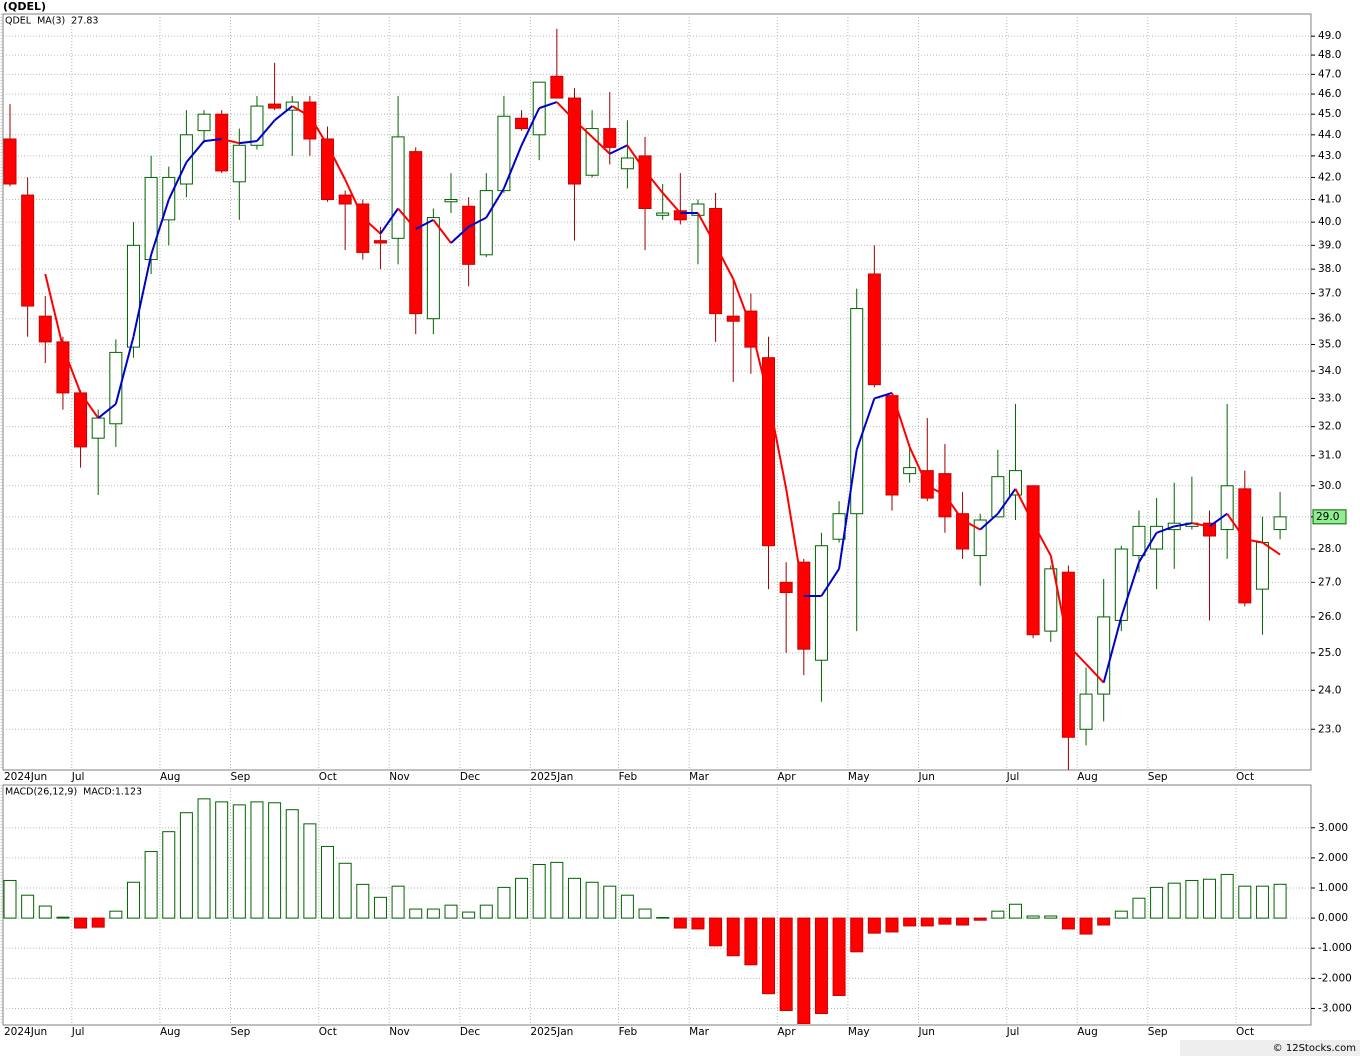 Image resolution: width=1360 pixels, height=1056 pixels. What do you see at coordinates (1329, 653) in the screenshot?
I see `y-tick-label: 25.0` at bounding box center [1329, 653].